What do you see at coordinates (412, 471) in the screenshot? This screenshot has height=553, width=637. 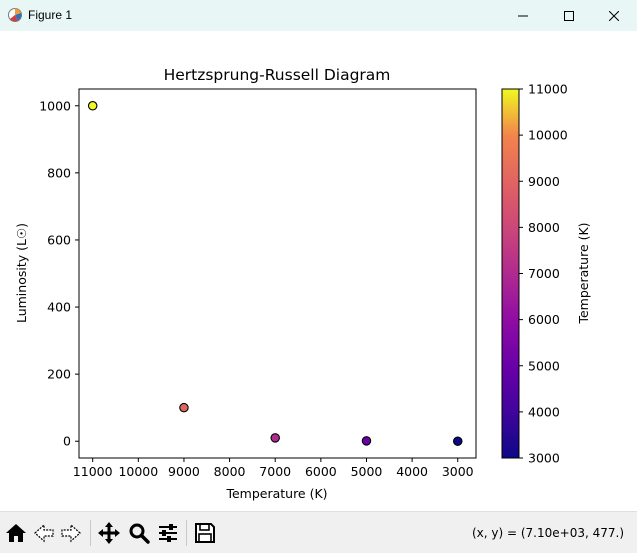 I see `x-tick-label: 4000` at bounding box center [412, 471].